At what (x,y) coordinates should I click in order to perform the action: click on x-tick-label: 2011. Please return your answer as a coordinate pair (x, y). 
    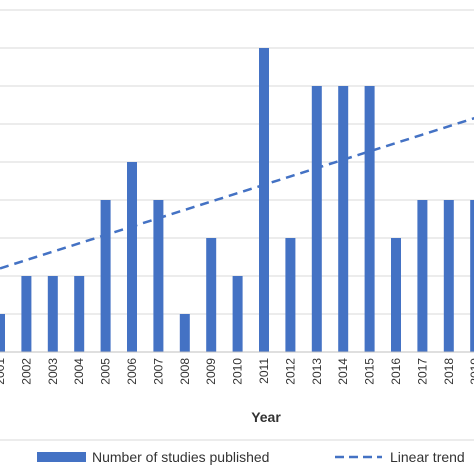
    Looking at the image, I should click on (264, 371).